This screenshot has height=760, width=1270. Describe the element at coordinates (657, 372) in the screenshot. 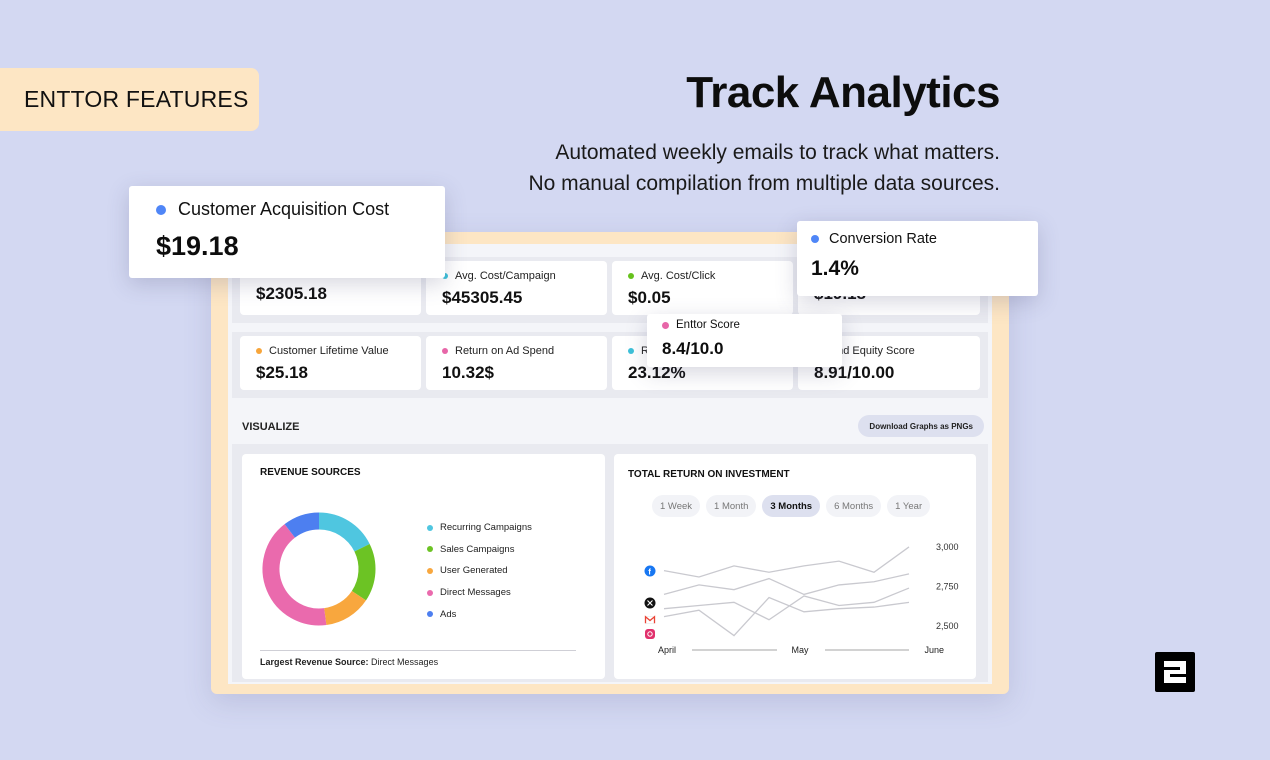

I see `metric-value: 23.12%` at that location.